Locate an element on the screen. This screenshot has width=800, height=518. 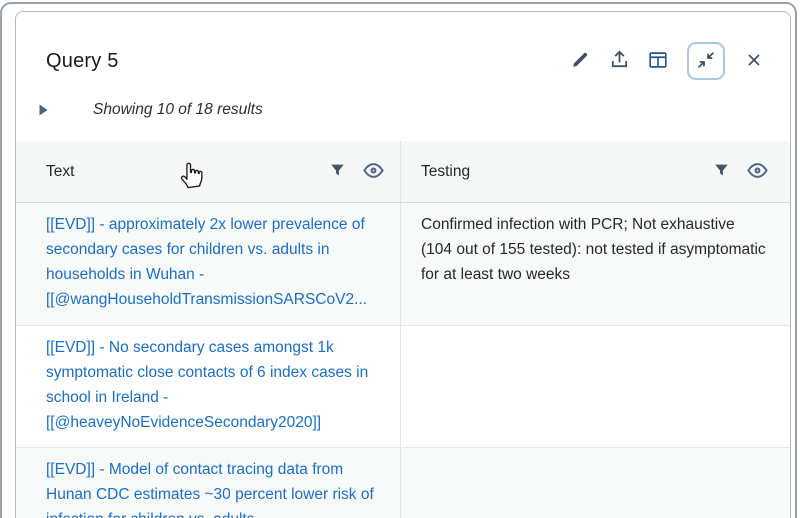
column-header-testing: Testing is located at coordinates (595, 171).